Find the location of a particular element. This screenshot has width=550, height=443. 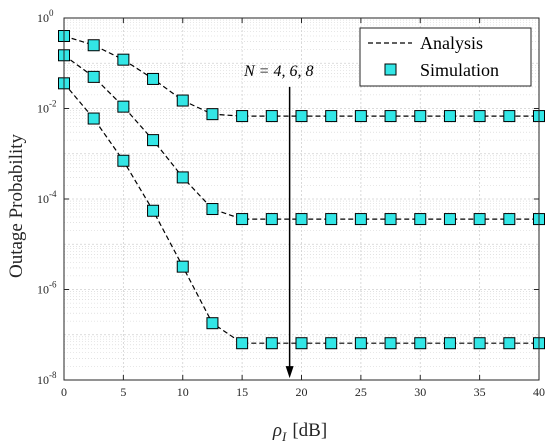

x-tick-label: 40 is located at coordinates (539, 392).